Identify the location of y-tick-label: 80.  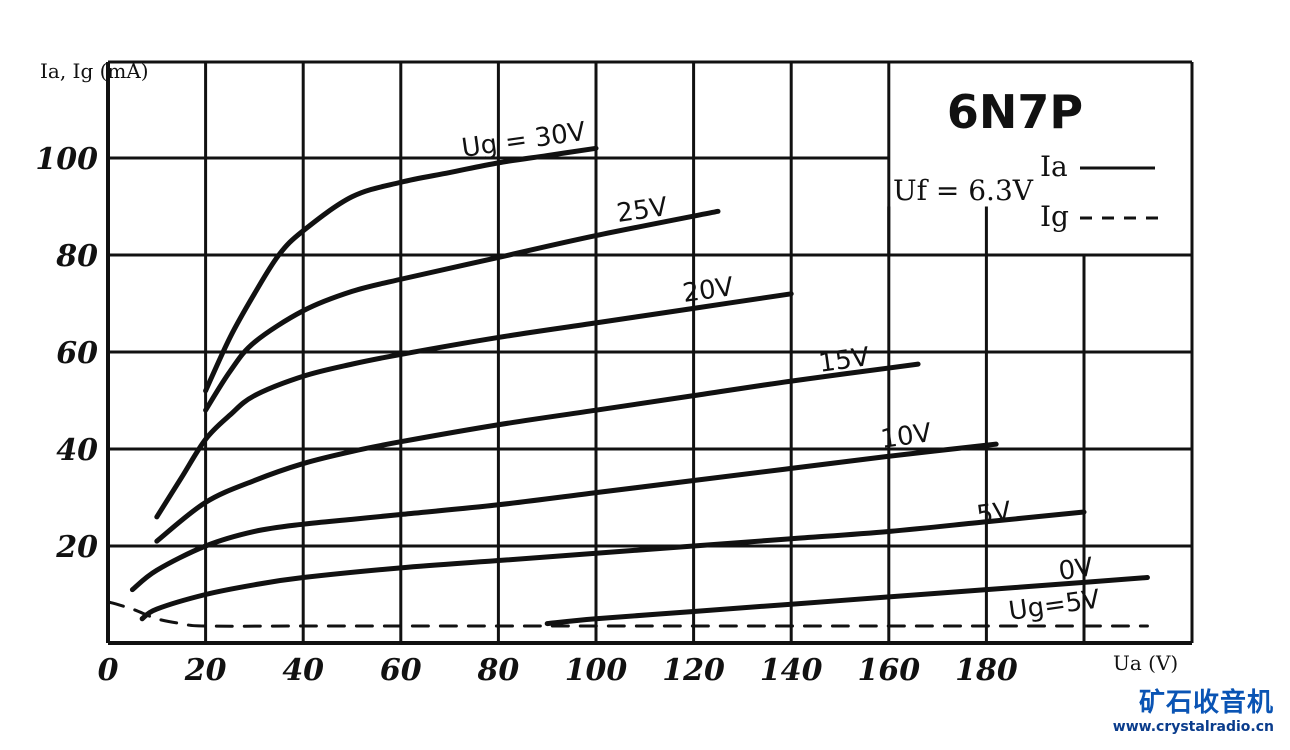
(76, 256).